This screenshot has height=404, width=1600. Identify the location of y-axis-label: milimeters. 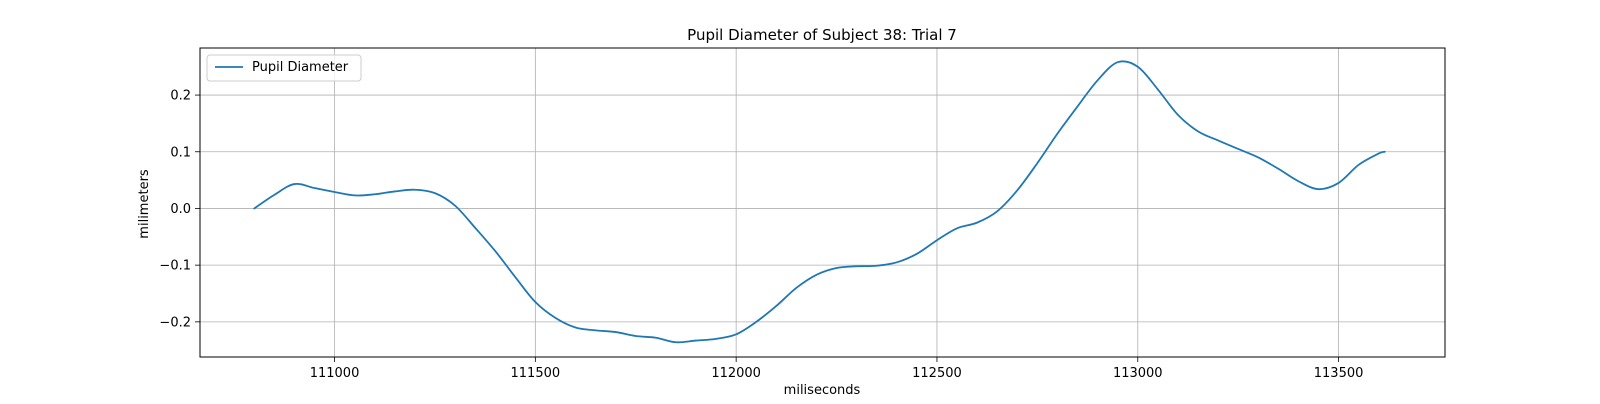
(144, 204).